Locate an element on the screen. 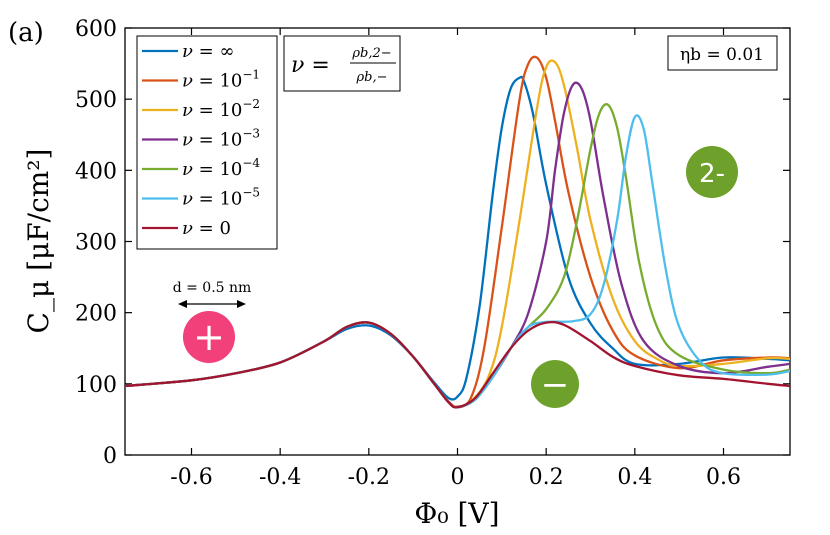 The height and width of the screenshot is (535, 830). legend-box is located at coordinates (207, 142).